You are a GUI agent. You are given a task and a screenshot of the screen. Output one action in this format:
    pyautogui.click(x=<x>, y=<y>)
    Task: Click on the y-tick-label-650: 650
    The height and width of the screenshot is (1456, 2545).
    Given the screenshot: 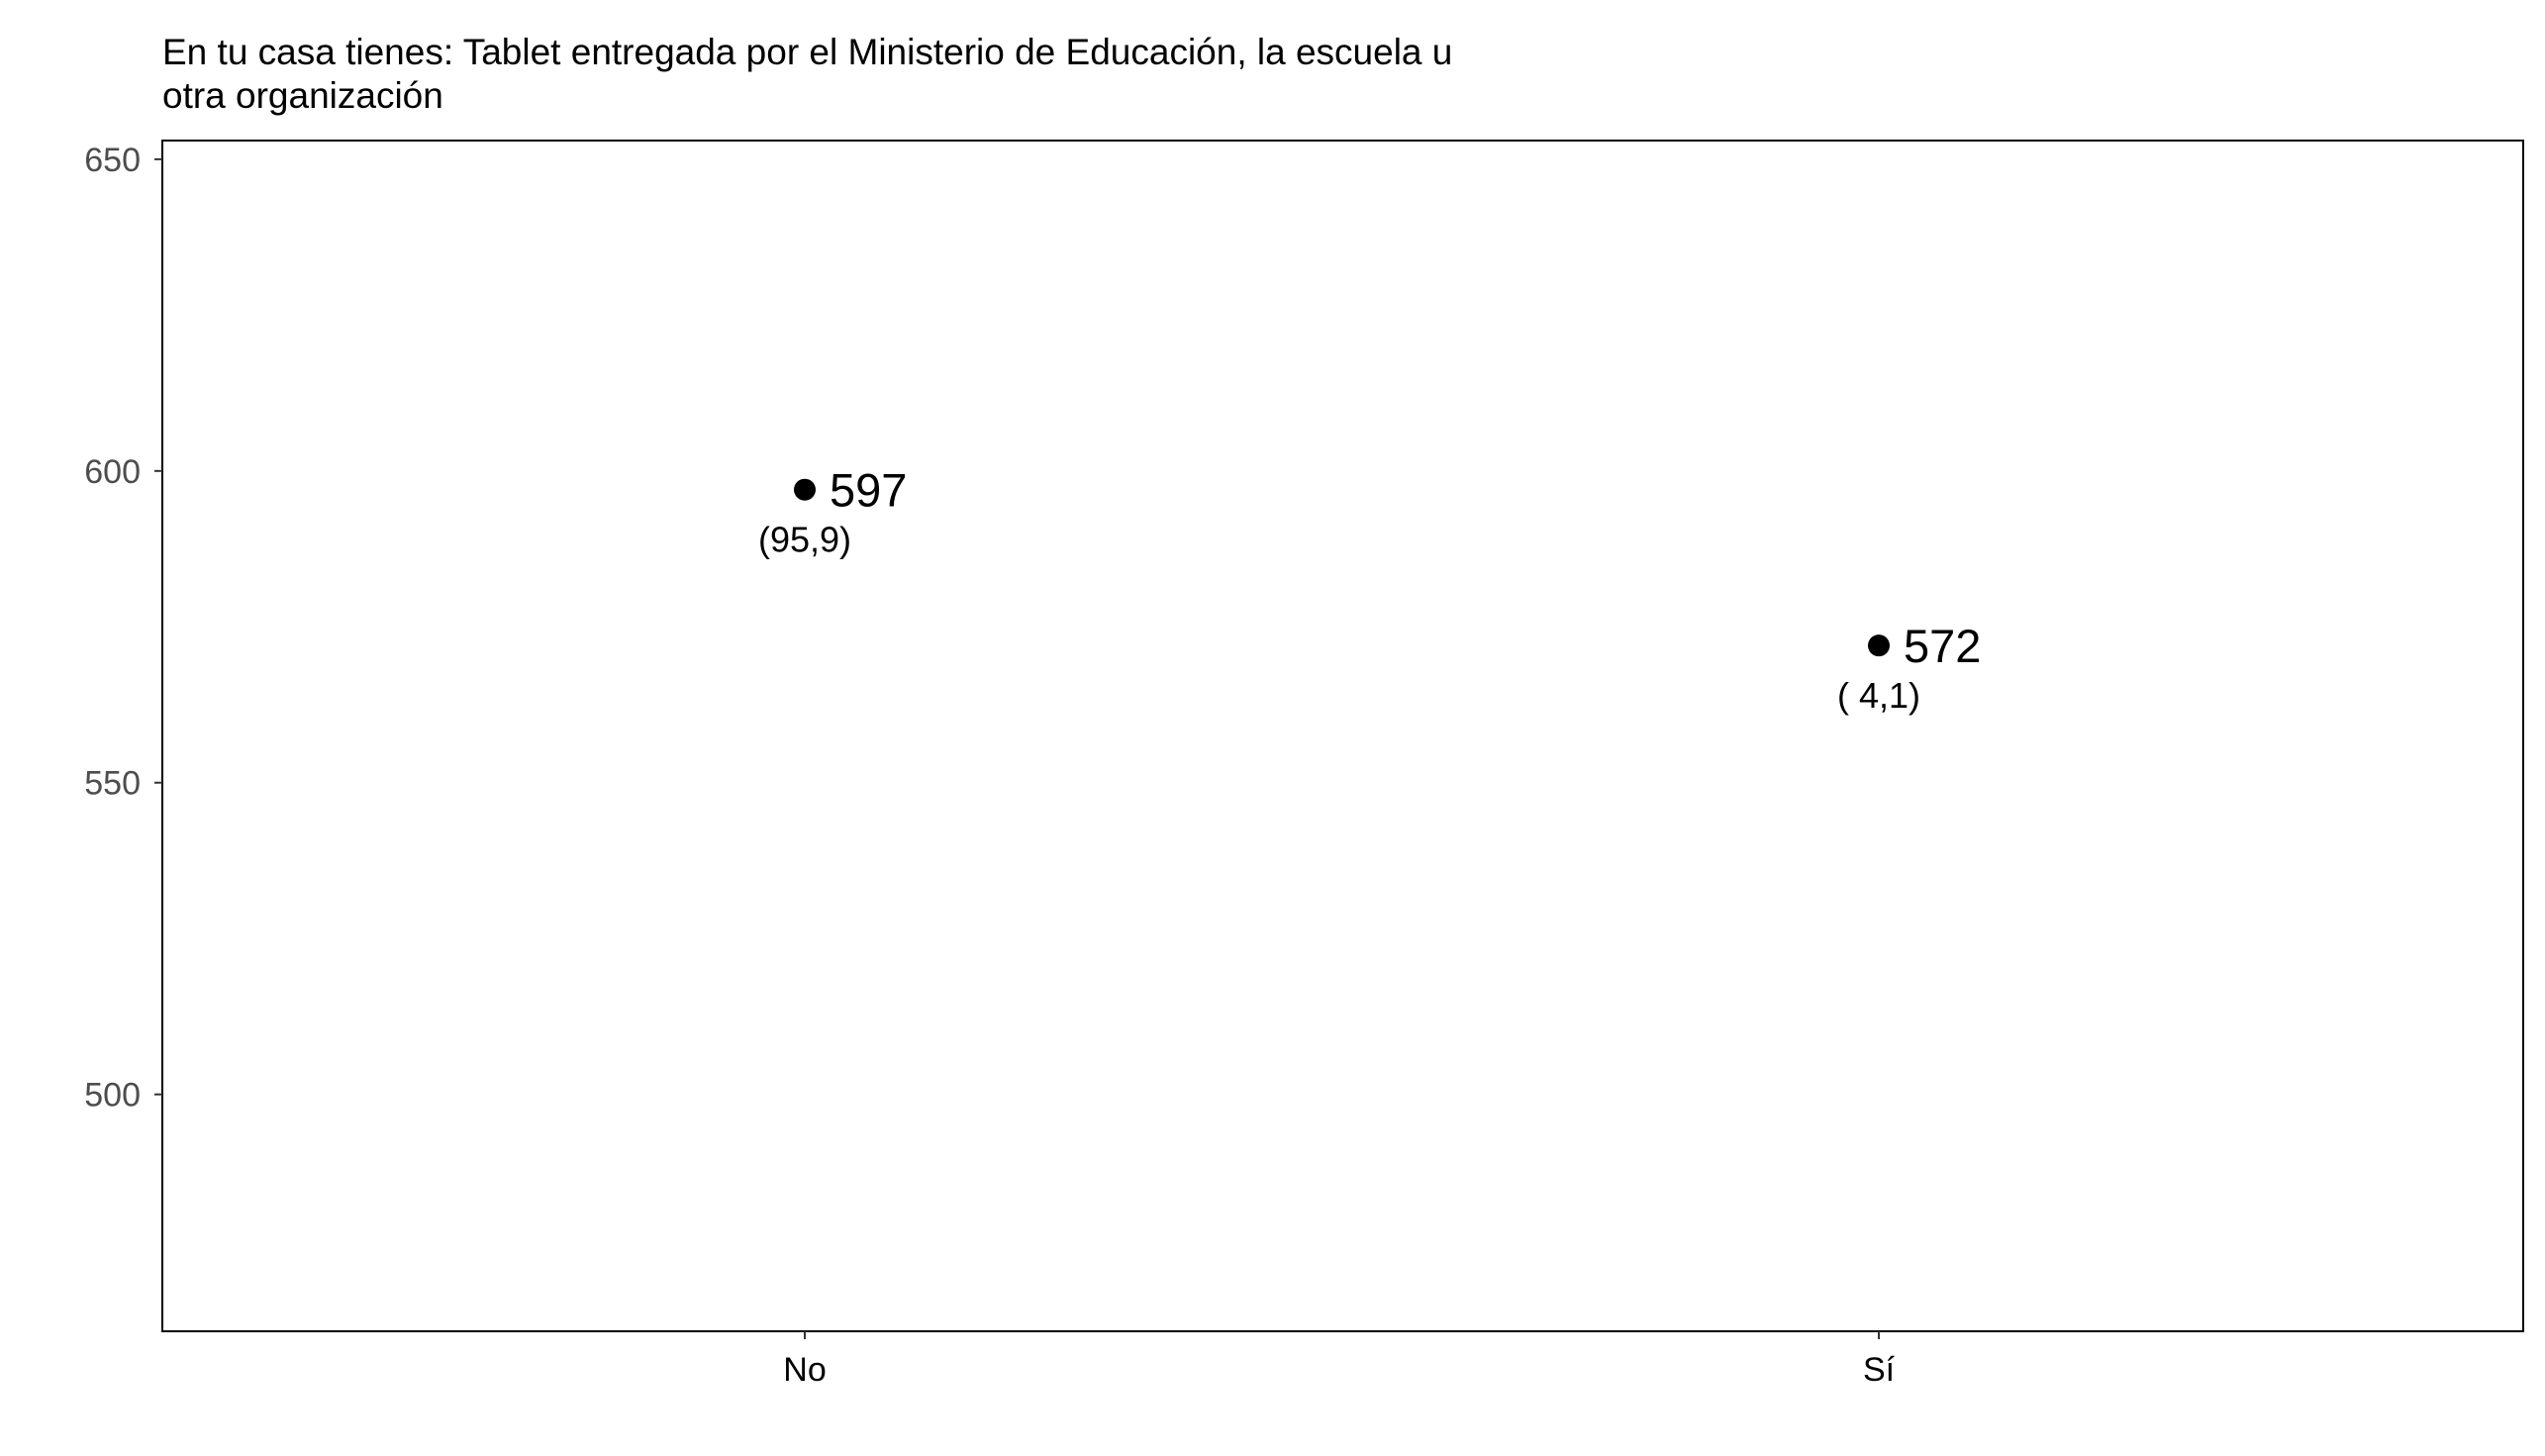 What is the action you would take?
    pyautogui.click(x=112, y=160)
    